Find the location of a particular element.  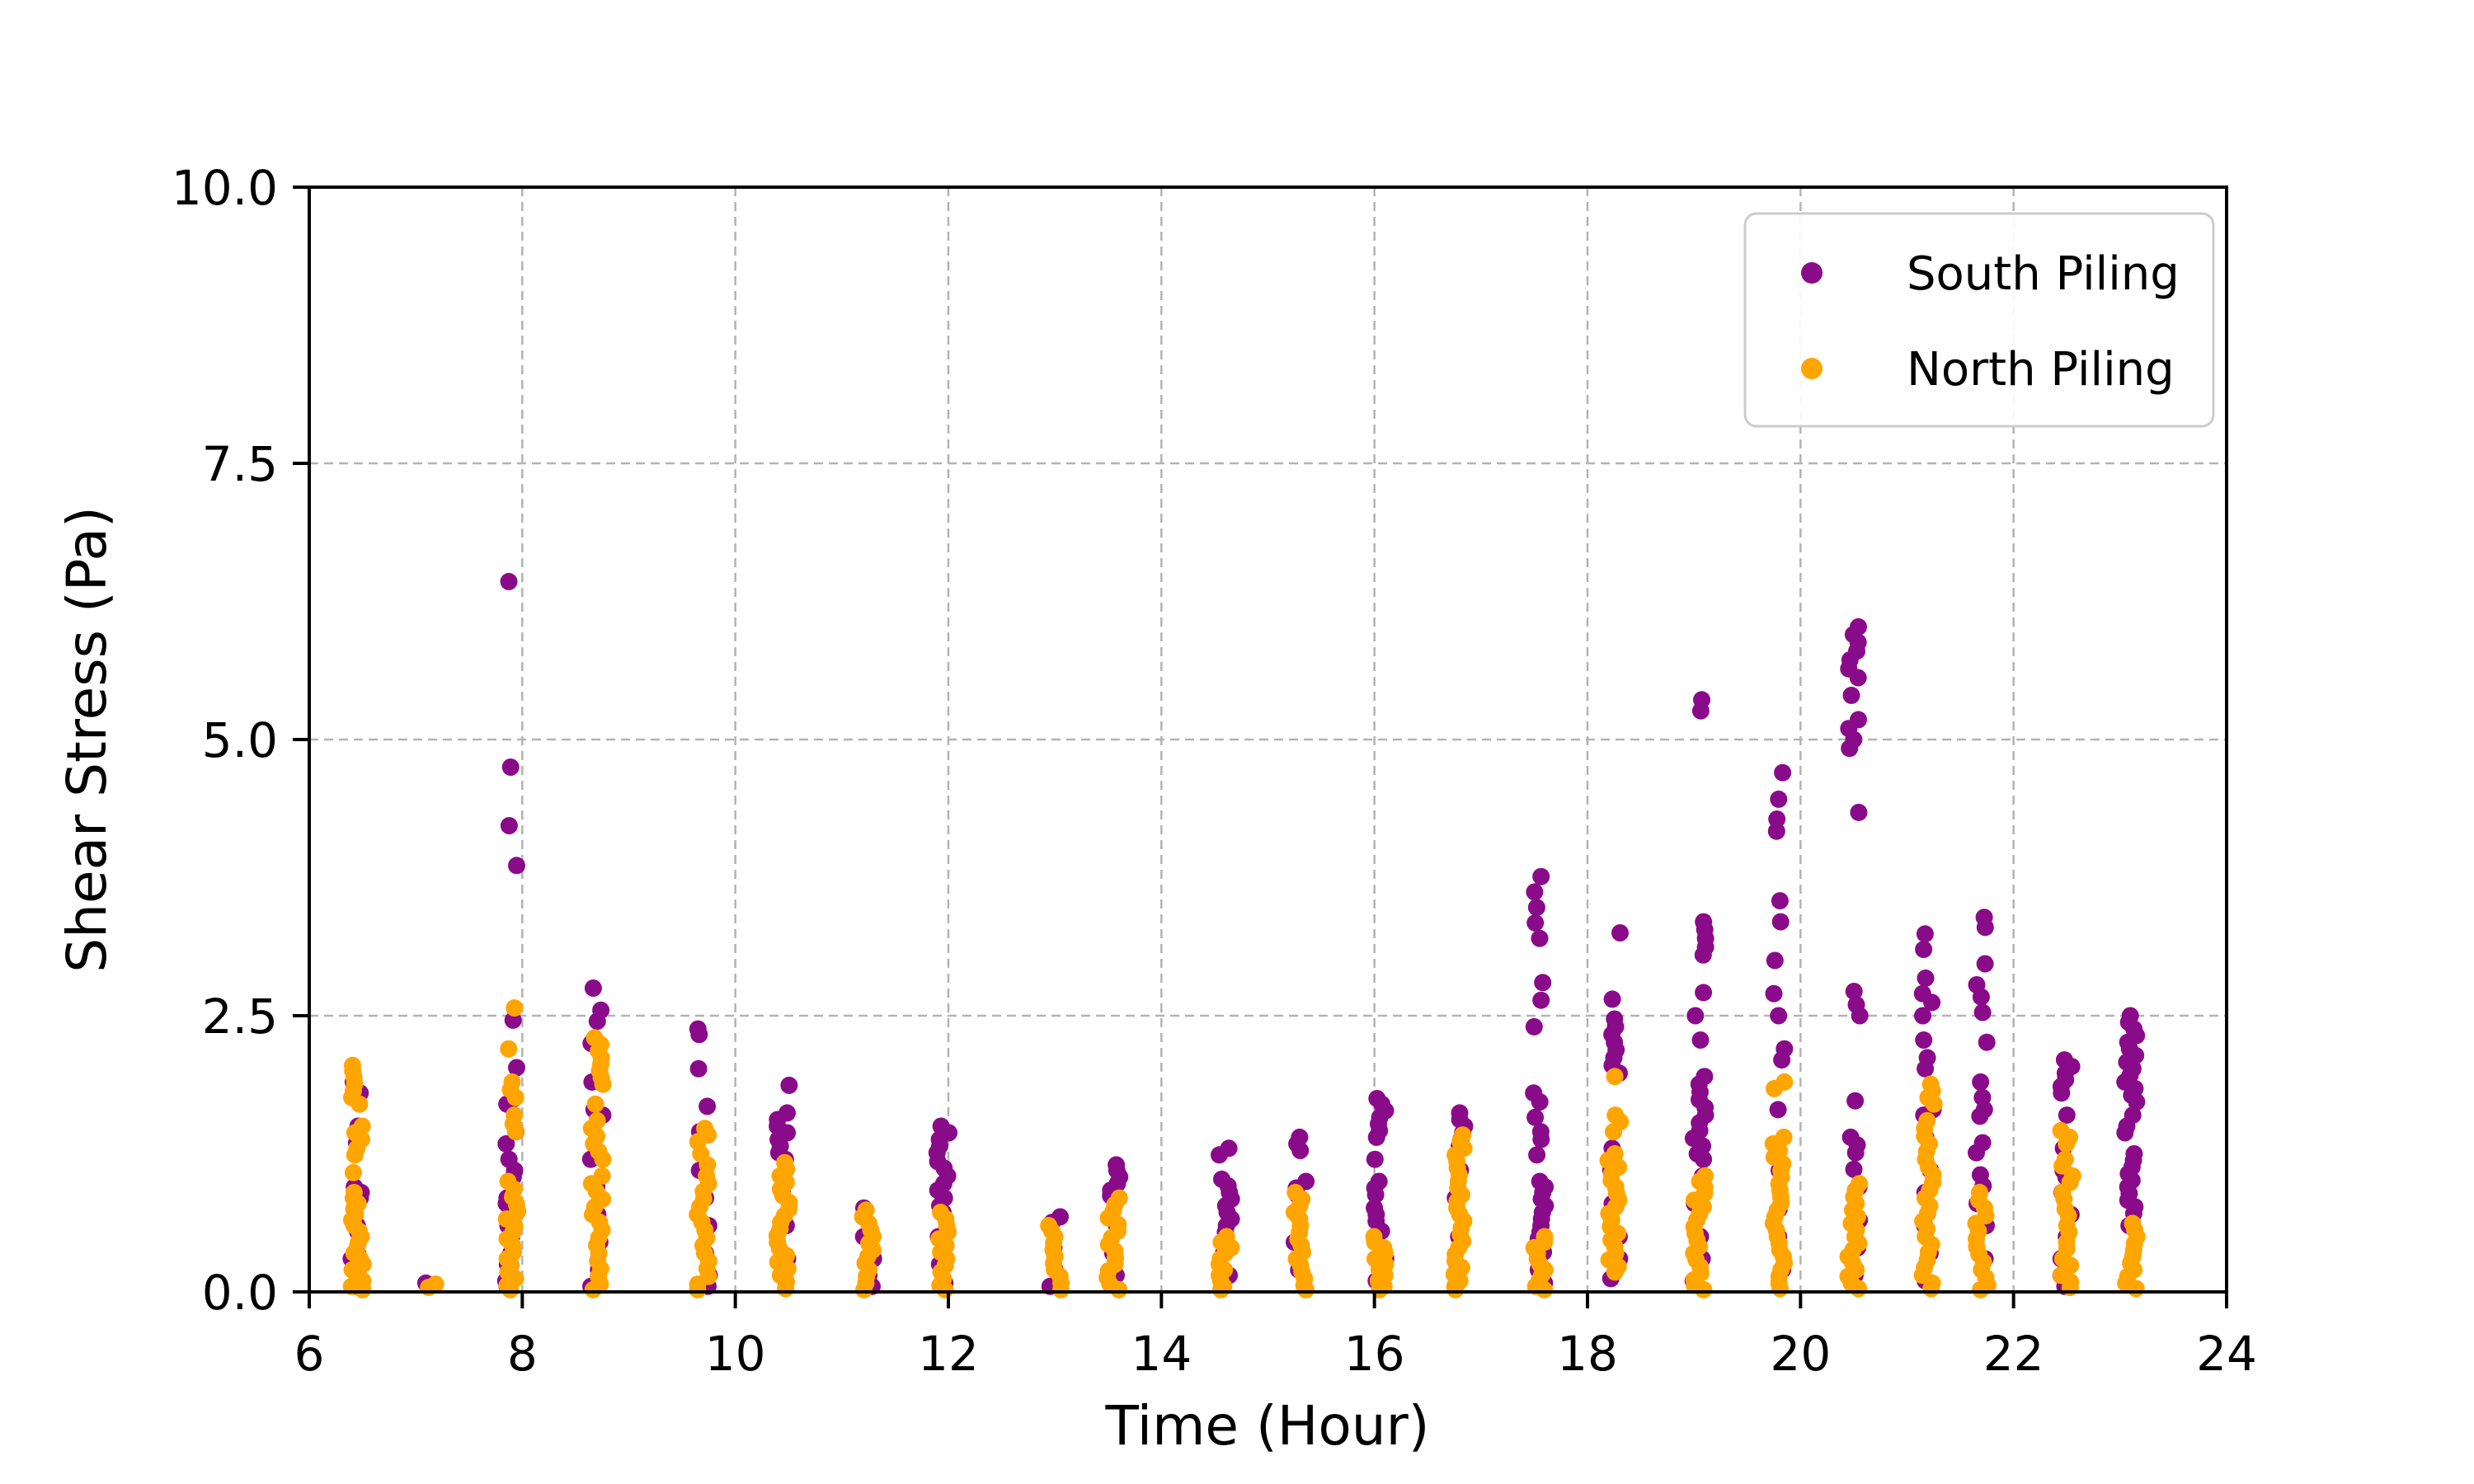

y-tick-label: 0.0 is located at coordinates (240, 1293).